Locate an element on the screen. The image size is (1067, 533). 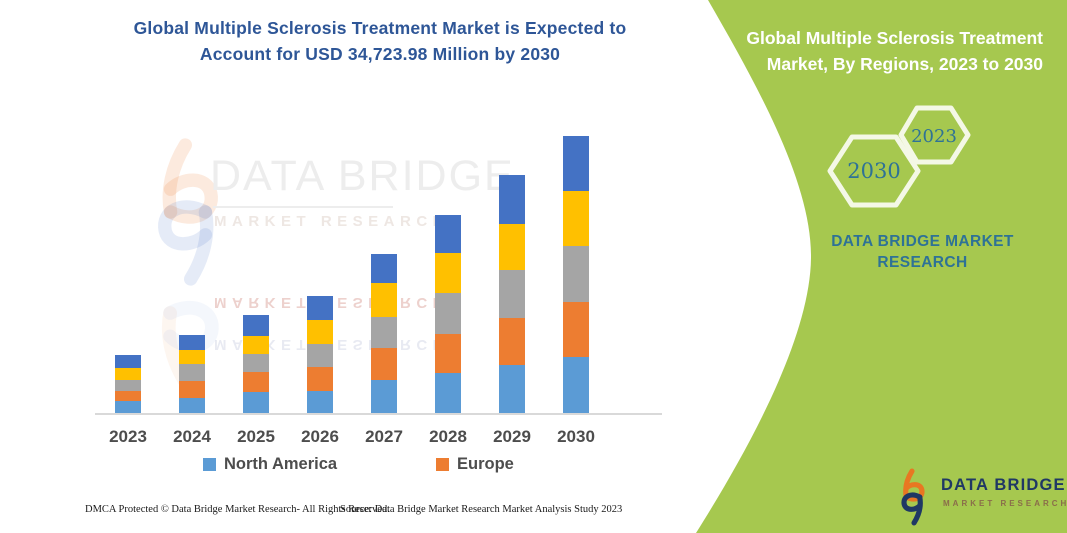
stacked-bar-2023 is located at coordinates (128, 383).